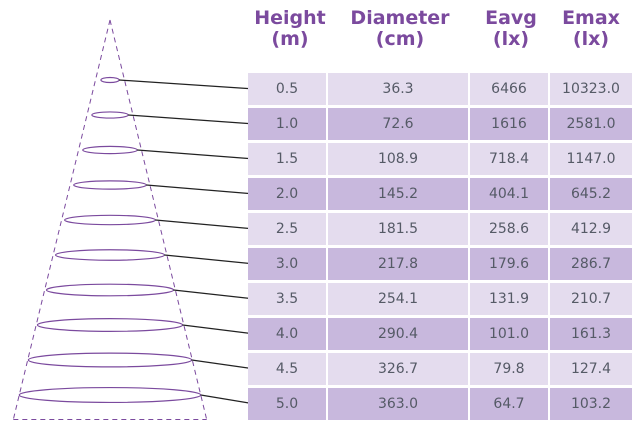  What do you see at coordinates (288, 264) in the screenshot?
I see `cell-height: 3.0` at bounding box center [288, 264].